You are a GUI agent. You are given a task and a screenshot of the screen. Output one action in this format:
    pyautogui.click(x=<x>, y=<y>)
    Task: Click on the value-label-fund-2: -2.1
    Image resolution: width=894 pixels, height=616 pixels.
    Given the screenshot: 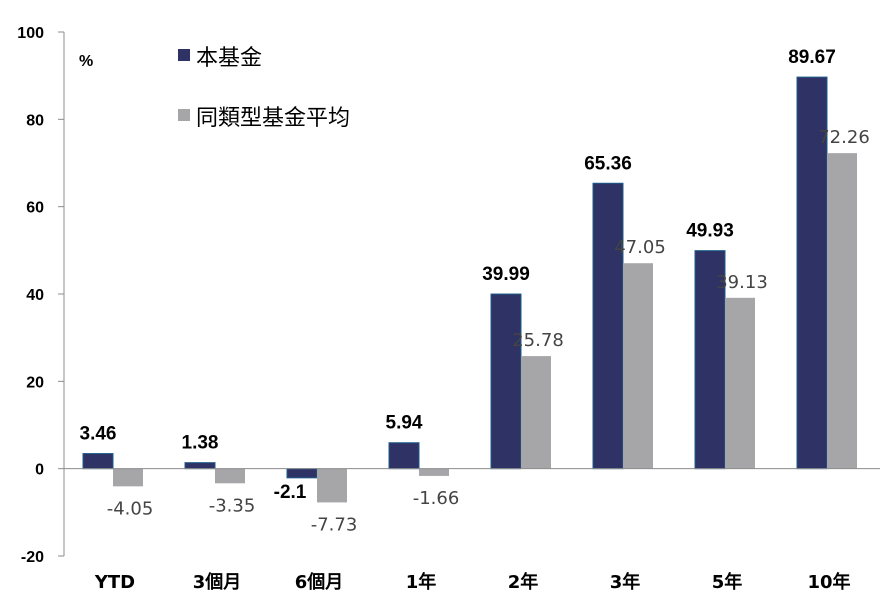 What is the action you would take?
    pyautogui.click(x=290, y=492)
    